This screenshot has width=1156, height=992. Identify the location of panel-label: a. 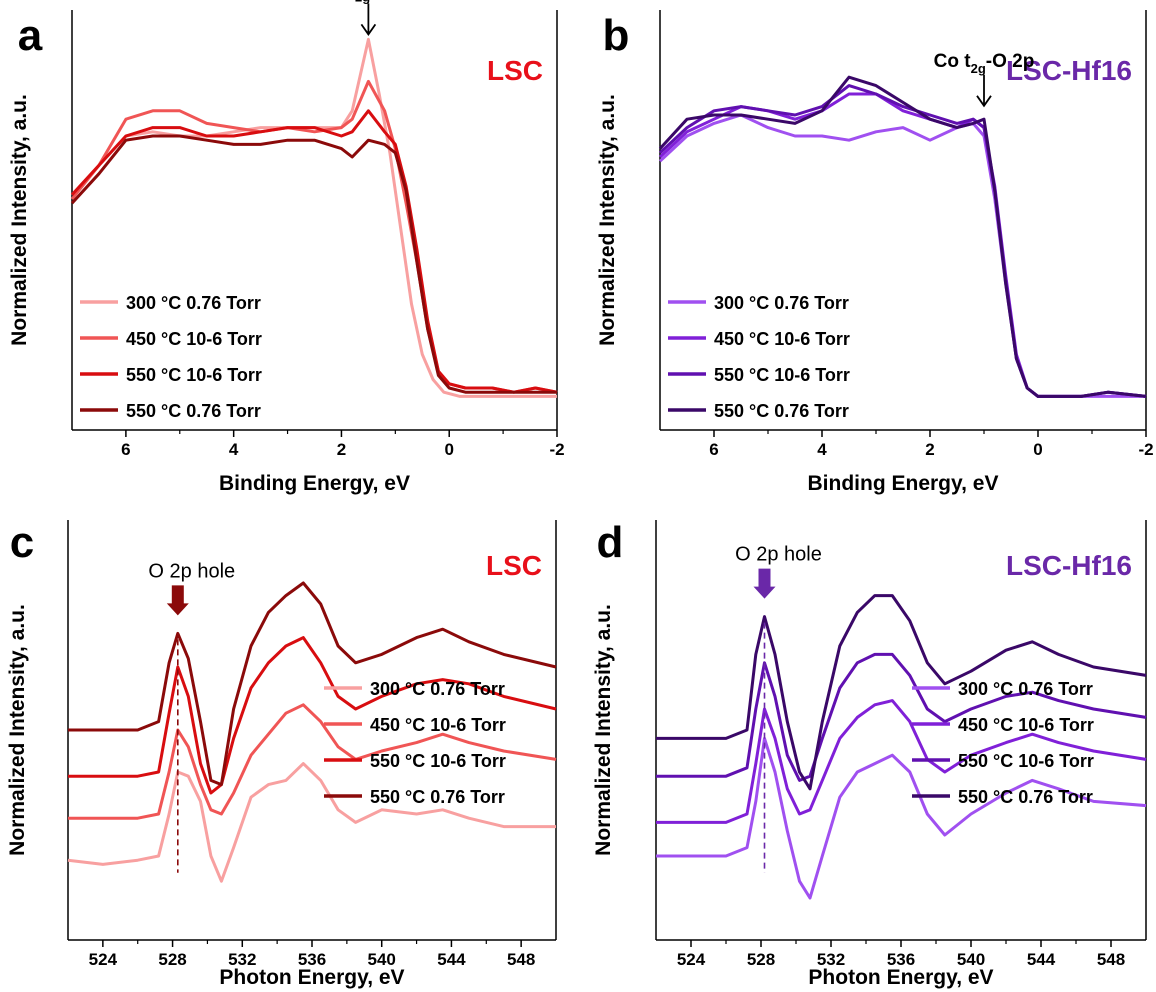
(30, 35).